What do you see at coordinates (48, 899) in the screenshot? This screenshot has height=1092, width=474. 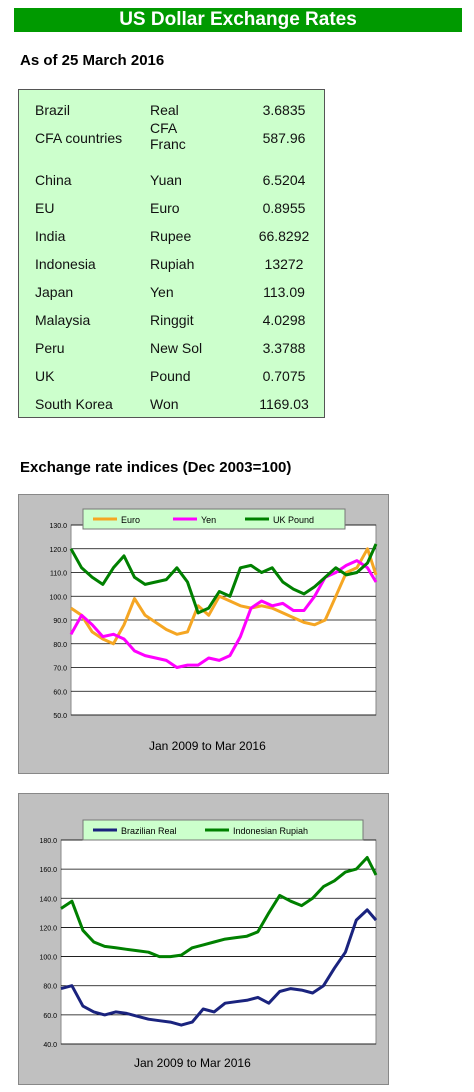 I see `y-tick-label: 140.0` at bounding box center [48, 899].